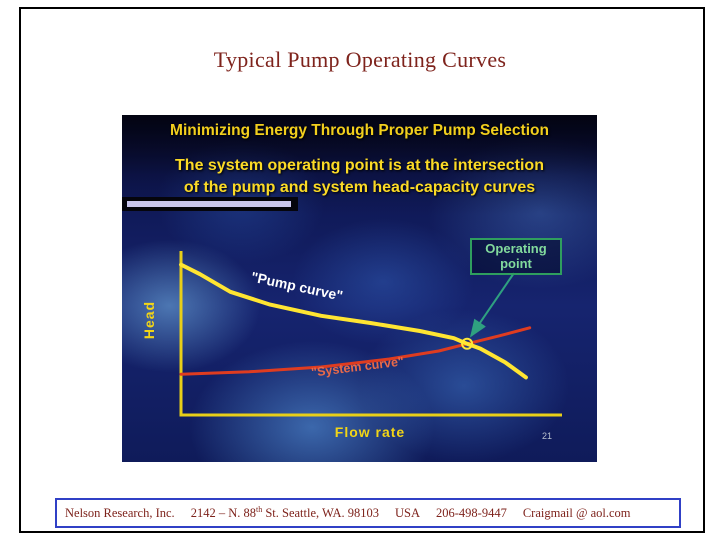 Image resolution: width=720 pixels, height=540 pixels. Describe the element at coordinates (370, 432) in the screenshot. I see `x-axis-label: Flow rate` at that location.